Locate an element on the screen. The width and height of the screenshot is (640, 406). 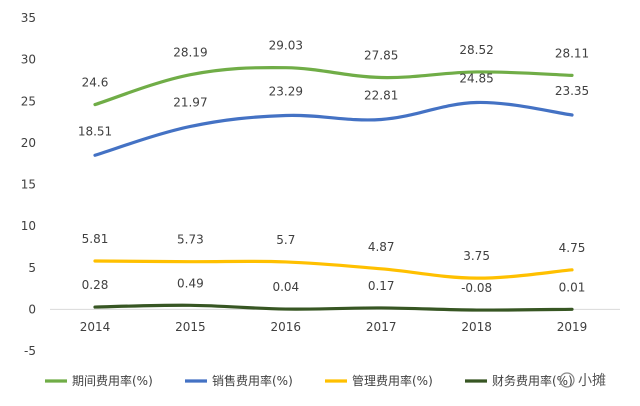
y-tick-label: 15 is located at coordinates (28, 185).